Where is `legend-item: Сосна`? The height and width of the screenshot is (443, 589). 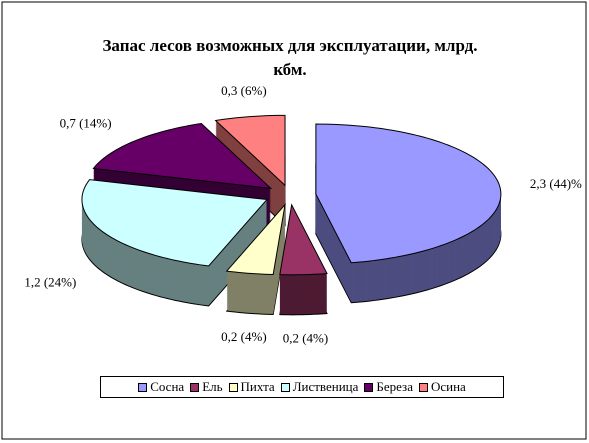
legend-item: Сосна is located at coordinates (161, 387).